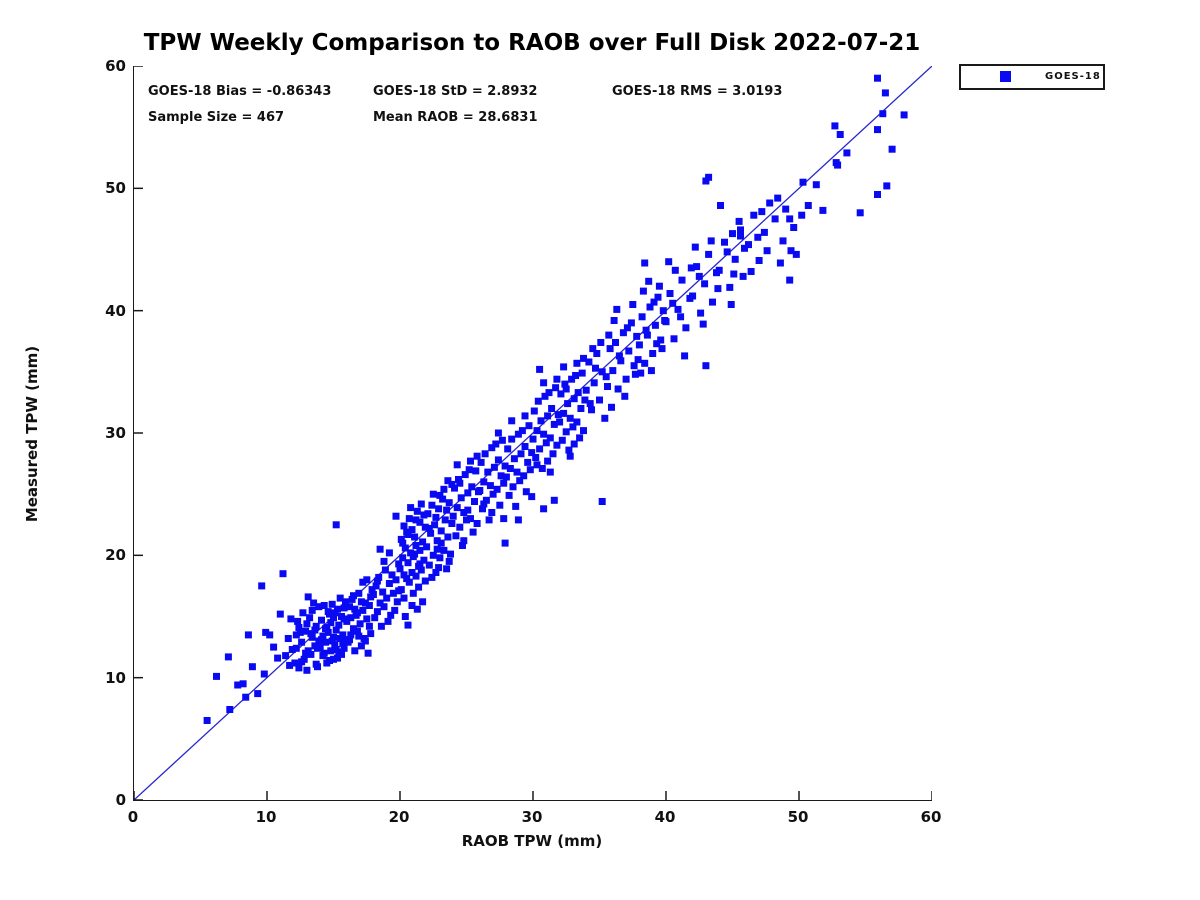  Describe the element at coordinates (120, 800) in the screenshot. I see `y-tick-label: 0` at that location.